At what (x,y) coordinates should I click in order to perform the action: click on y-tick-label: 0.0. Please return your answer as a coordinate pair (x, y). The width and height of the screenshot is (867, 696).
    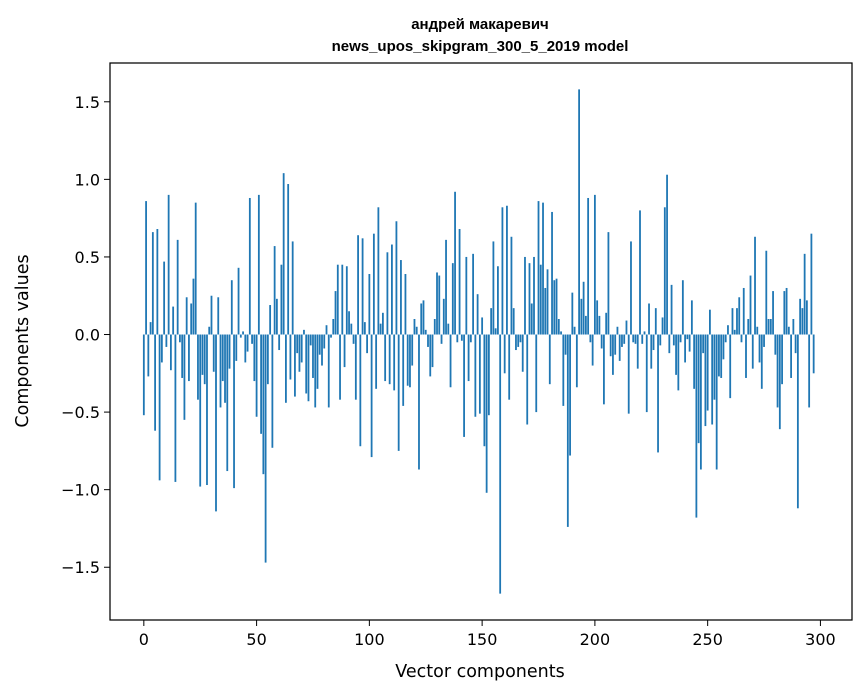
    Looking at the image, I should click on (87, 335).